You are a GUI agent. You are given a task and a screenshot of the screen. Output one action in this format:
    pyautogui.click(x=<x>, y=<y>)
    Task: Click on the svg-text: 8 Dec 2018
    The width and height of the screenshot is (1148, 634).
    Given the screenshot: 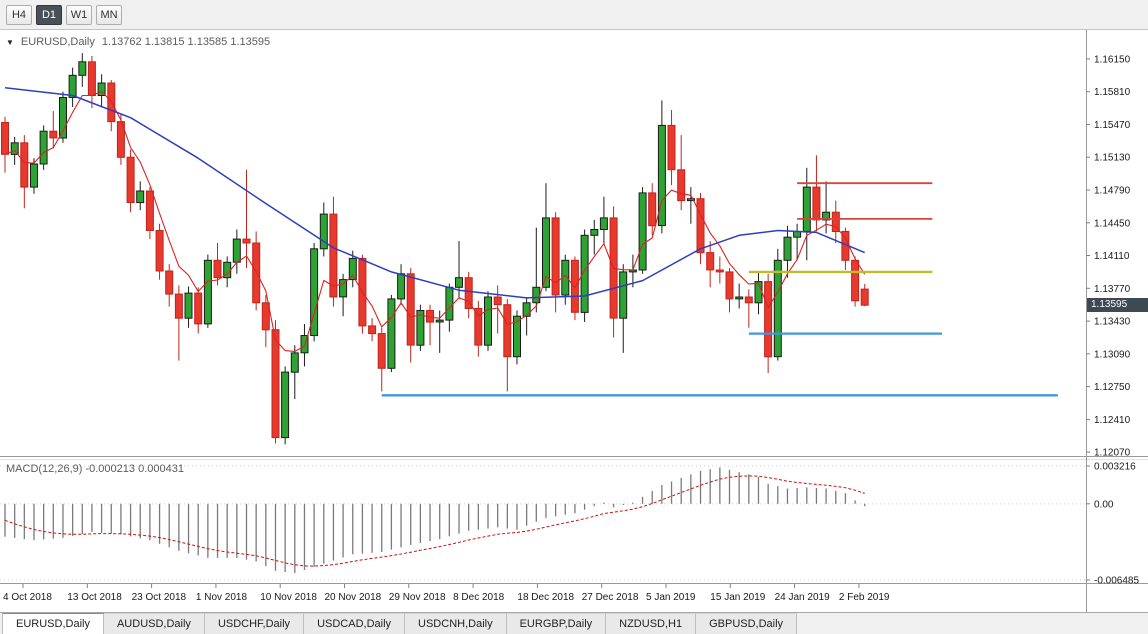 What is the action you would take?
    pyautogui.click(x=479, y=597)
    